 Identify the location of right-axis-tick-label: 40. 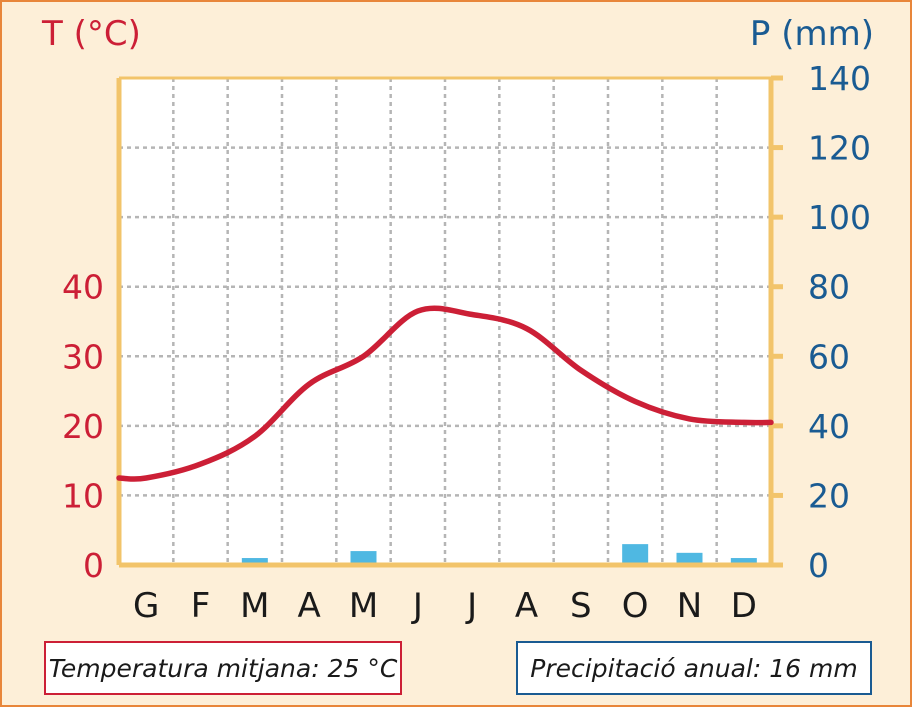
(829, 426).